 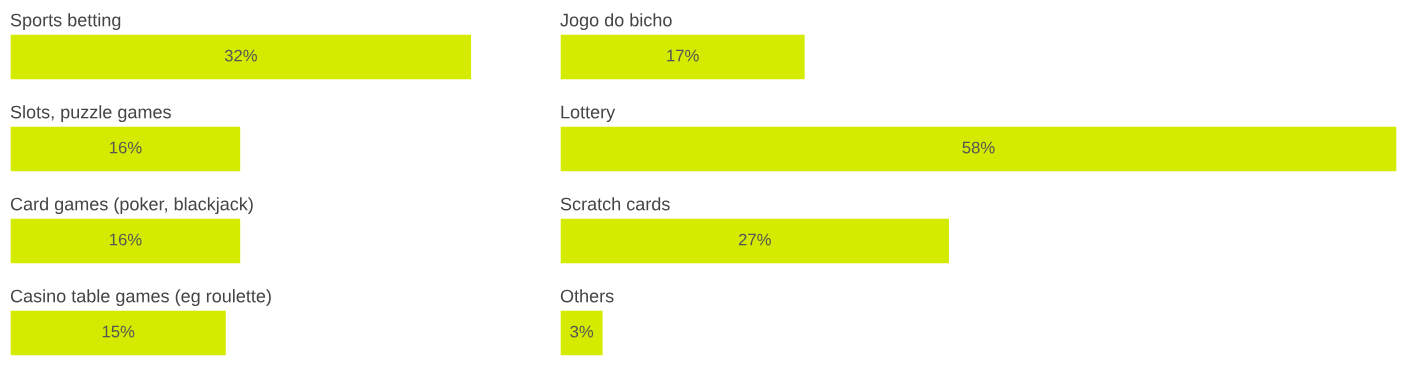 What do you see at coordinates (615, 204) in the screenshot?
I see `y-tick-label: Scratch cards` at bounding box center [615, 204].